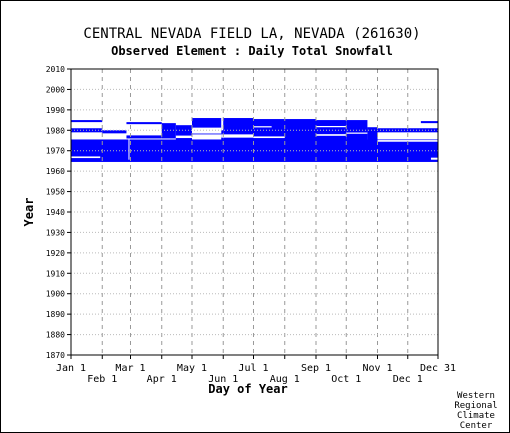 The width and height of the screenshot is (510, 433). What do you see at coordinates (408, 379) in the screenshot?
I see `x-tick-label: Dec 1` at bounding box center [408, 379].